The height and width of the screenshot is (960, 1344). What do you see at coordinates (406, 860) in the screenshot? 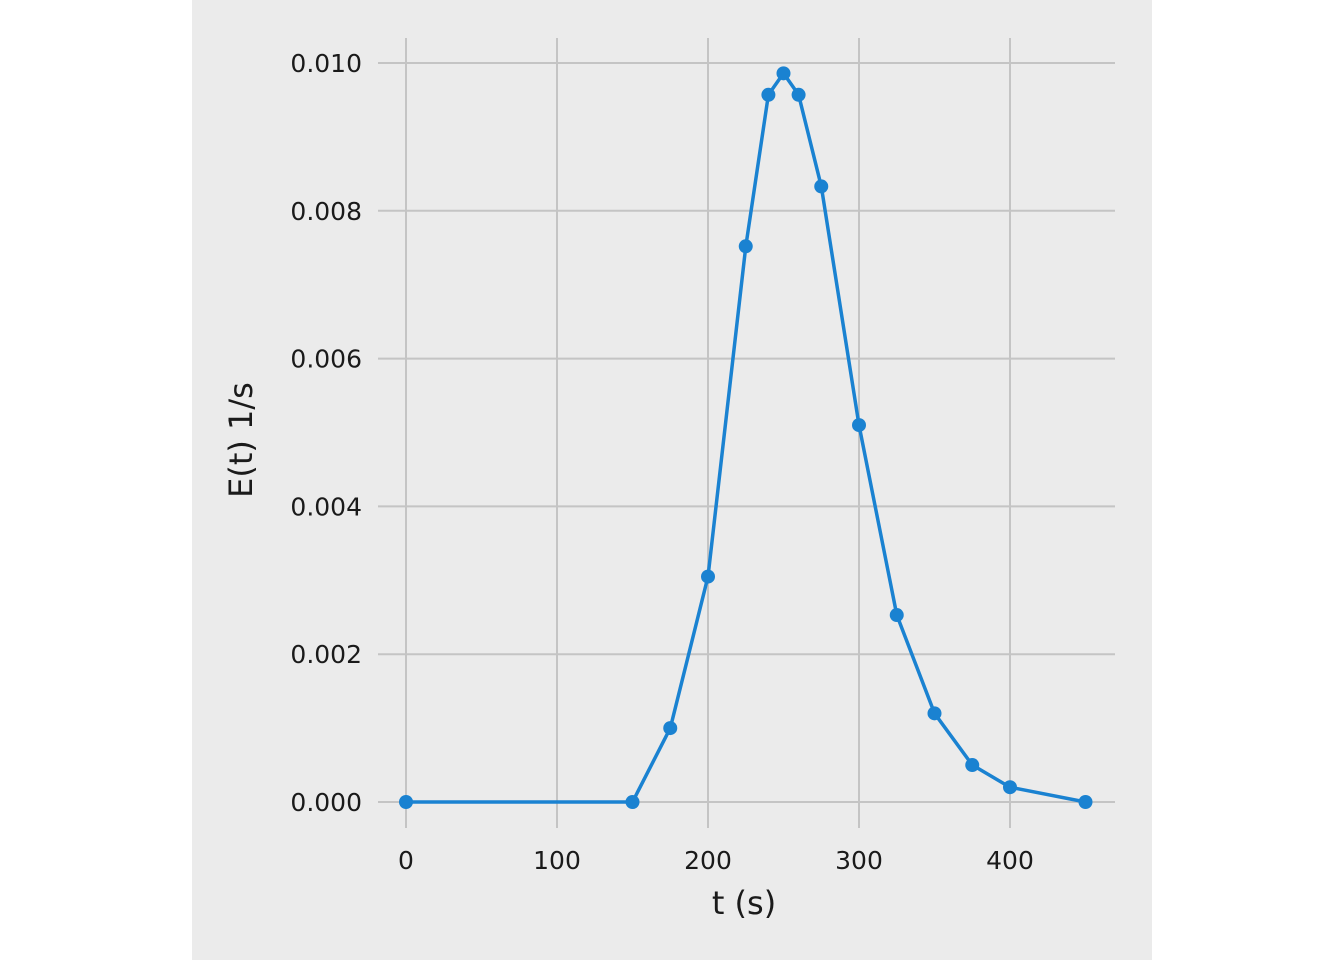
I see `x-tick-label: 0` at bounding box center [406, 860].